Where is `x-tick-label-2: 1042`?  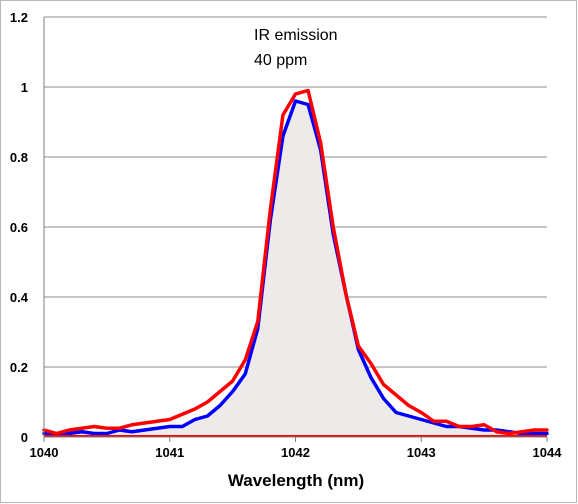 x-tick-label-2: 1042 is located at coordinates (295, 452).